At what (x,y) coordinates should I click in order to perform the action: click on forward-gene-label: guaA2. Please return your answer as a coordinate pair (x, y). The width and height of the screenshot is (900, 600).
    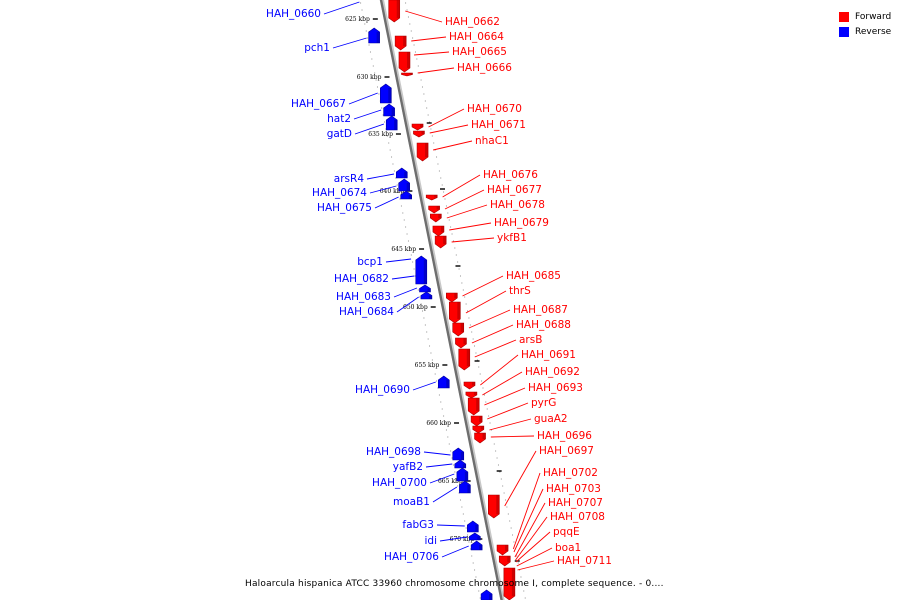
    Looking at the image, I should click on (551, 419).